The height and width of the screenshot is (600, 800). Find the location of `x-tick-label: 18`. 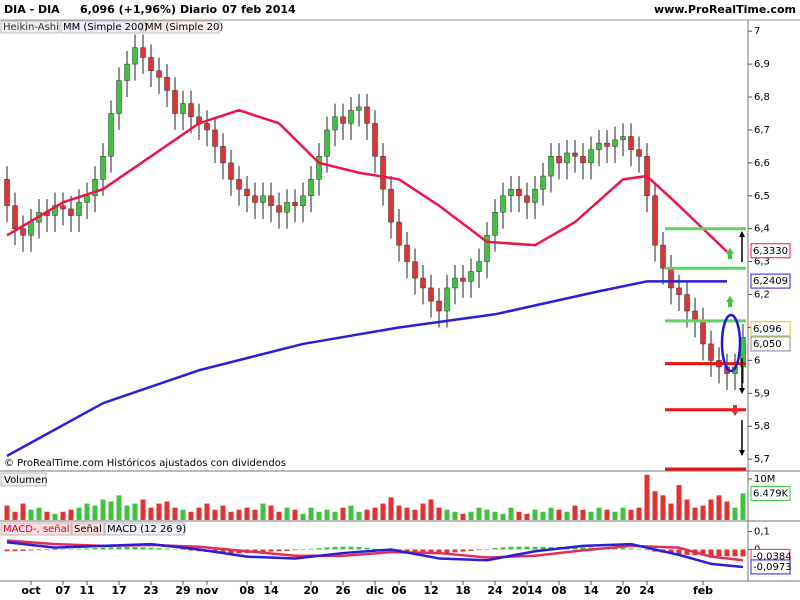

x-tick-label: 18 is located at coordinates (462, 590).